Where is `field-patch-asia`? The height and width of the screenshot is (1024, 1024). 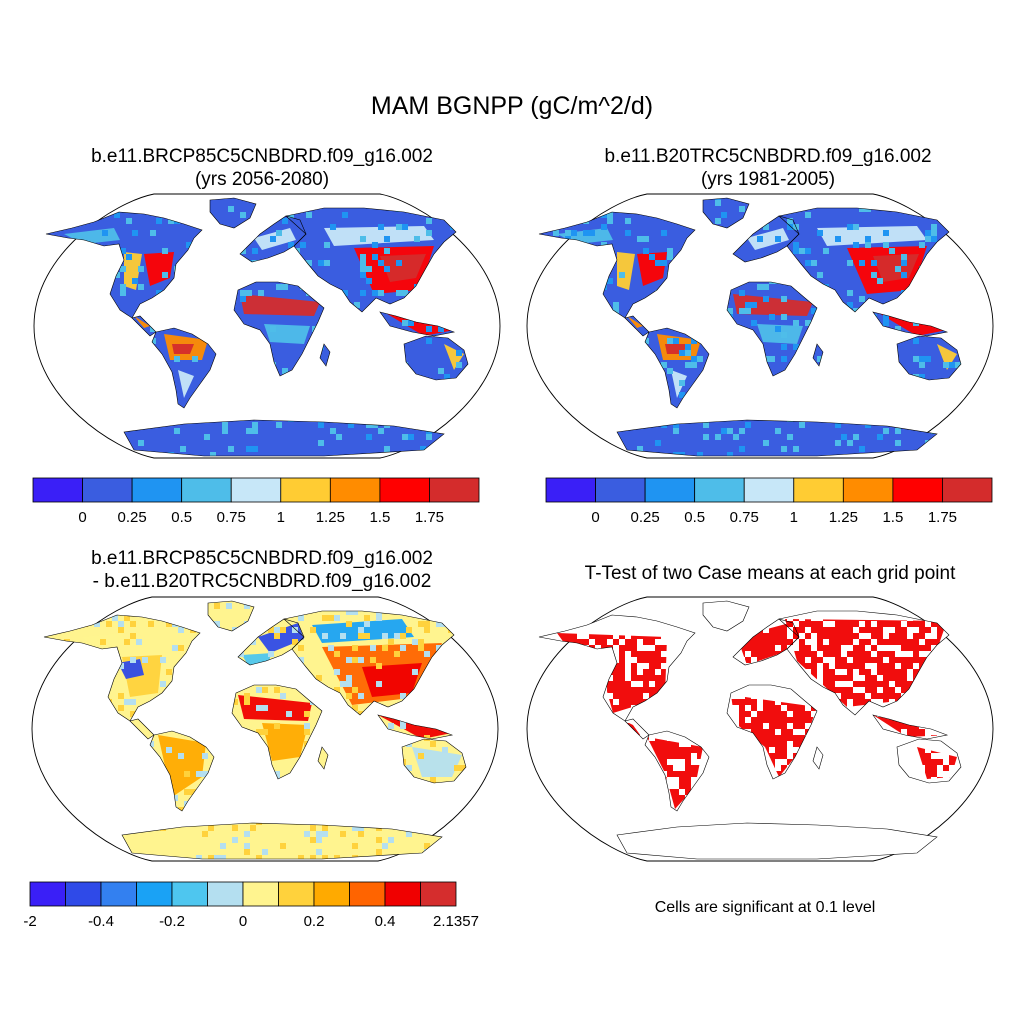
field-patch-asia is located at coordinates (872, 236).